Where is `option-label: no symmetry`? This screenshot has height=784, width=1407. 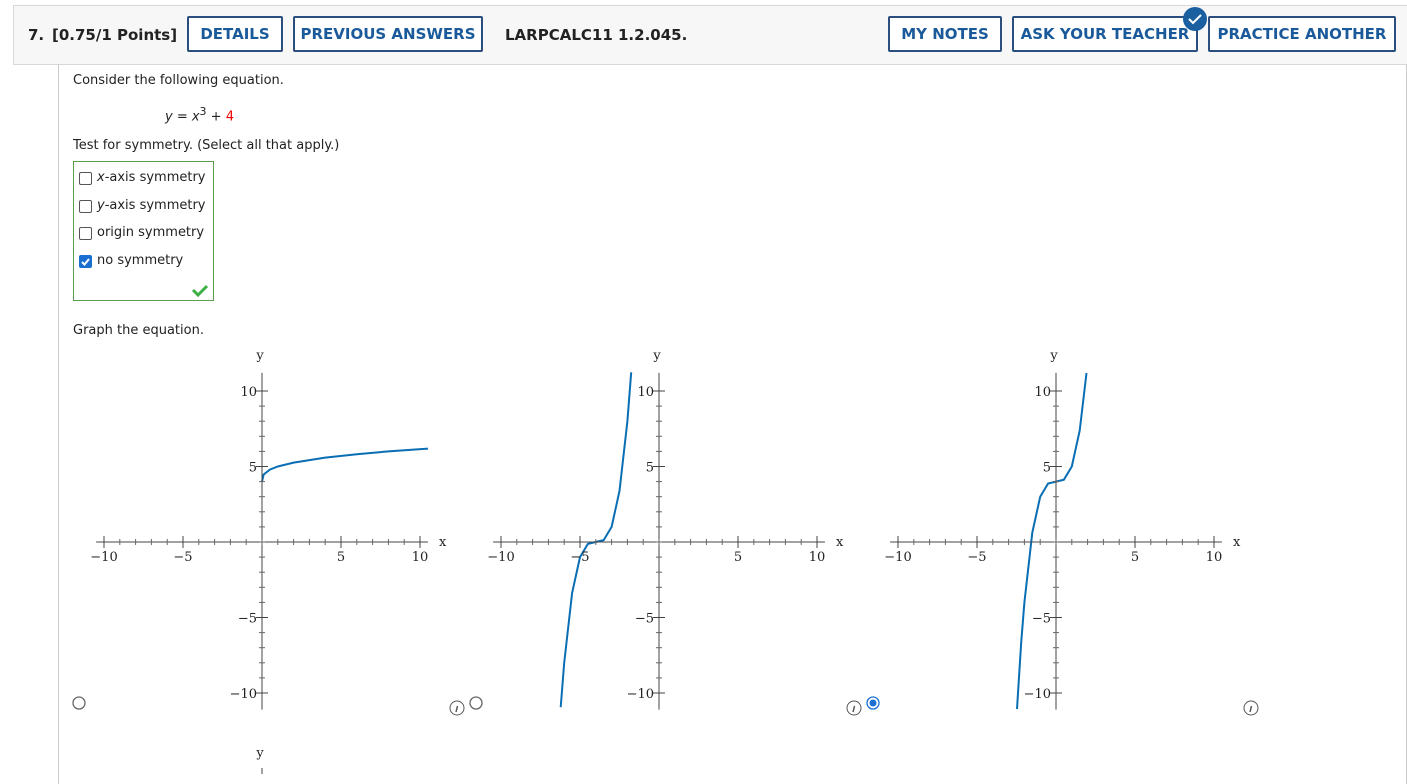 option-label: no symmetry is located at coordinates (140, 260).